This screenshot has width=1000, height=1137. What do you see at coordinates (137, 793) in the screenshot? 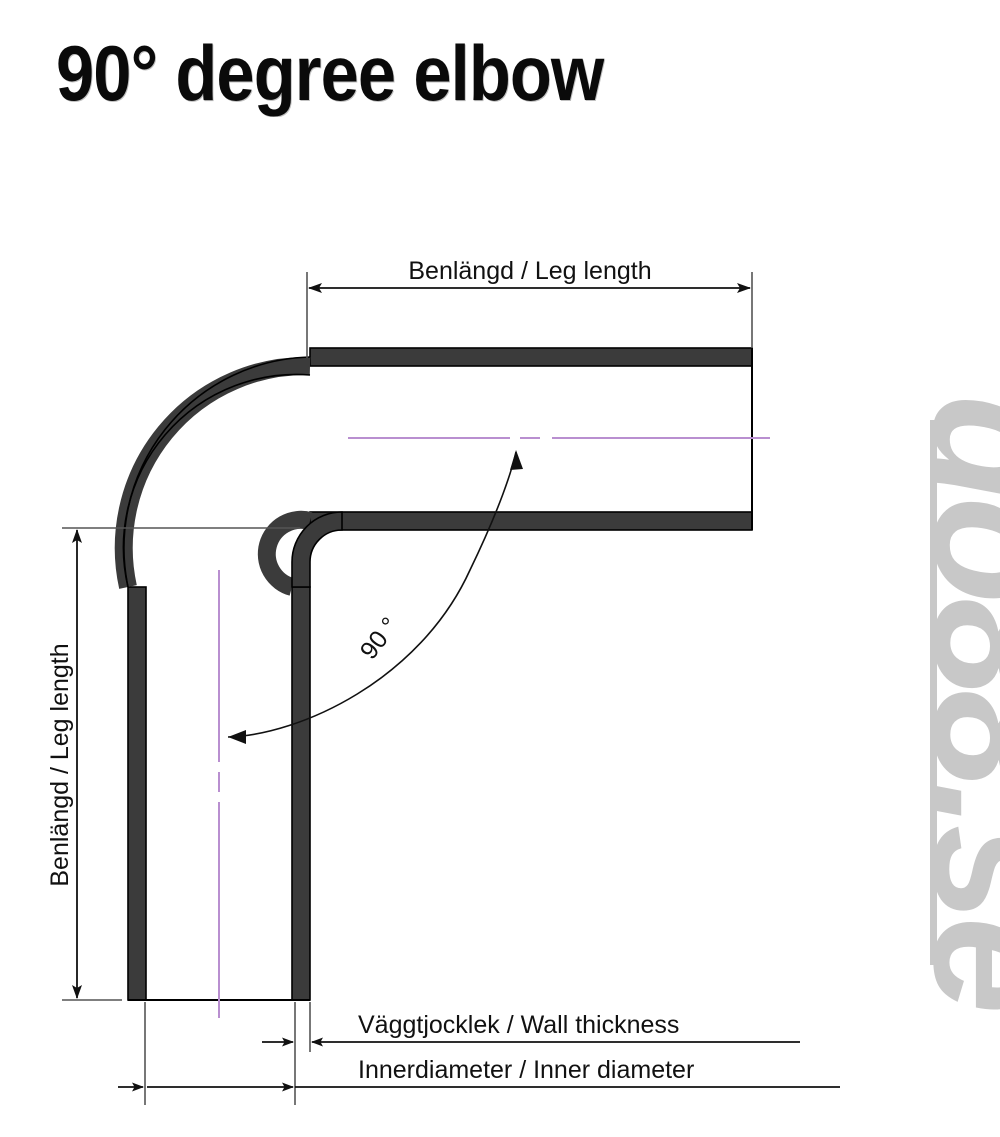
I see `vertical-leg-left-wall` at bounding box center [137, 793].